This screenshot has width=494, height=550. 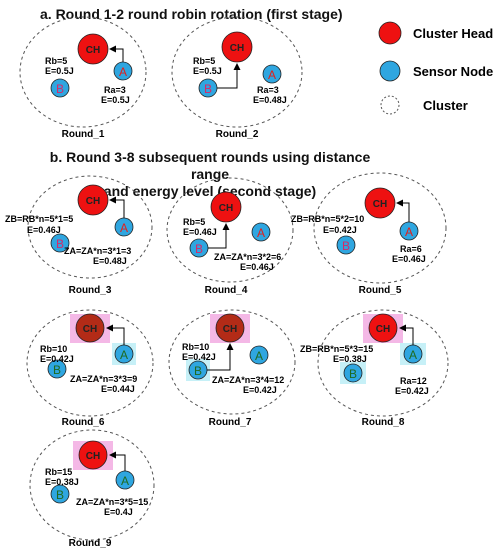 What do you see at coordinates (257, 267) in the screenshot?
I see `round-4-text-4: E=0.46J` at bounding box center [257, 267].